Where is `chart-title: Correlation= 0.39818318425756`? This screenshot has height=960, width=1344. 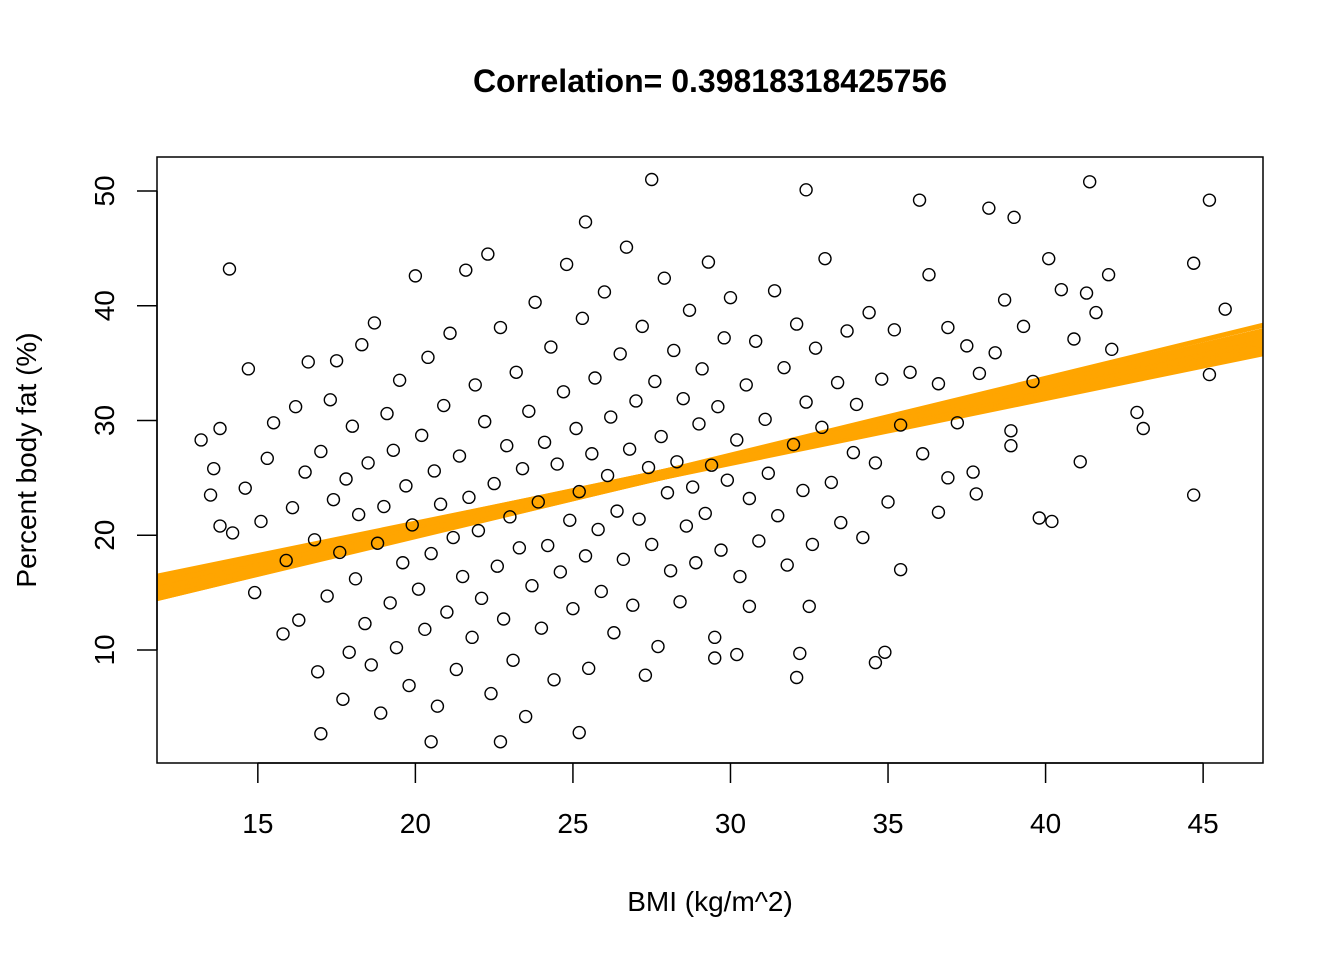
chart-title: Correlation= 0.39818318425756 is located at coordinates (710, 81).